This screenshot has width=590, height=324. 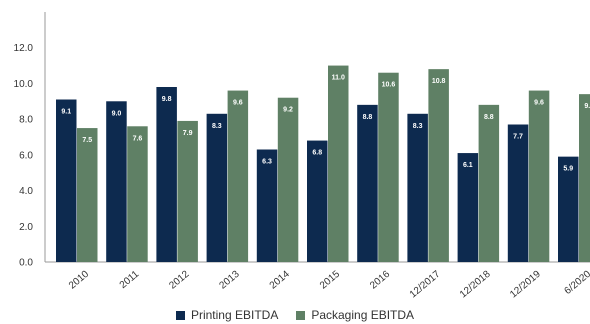 I want to click on data-label-printing: 6.1, so click(x=468, y=165).